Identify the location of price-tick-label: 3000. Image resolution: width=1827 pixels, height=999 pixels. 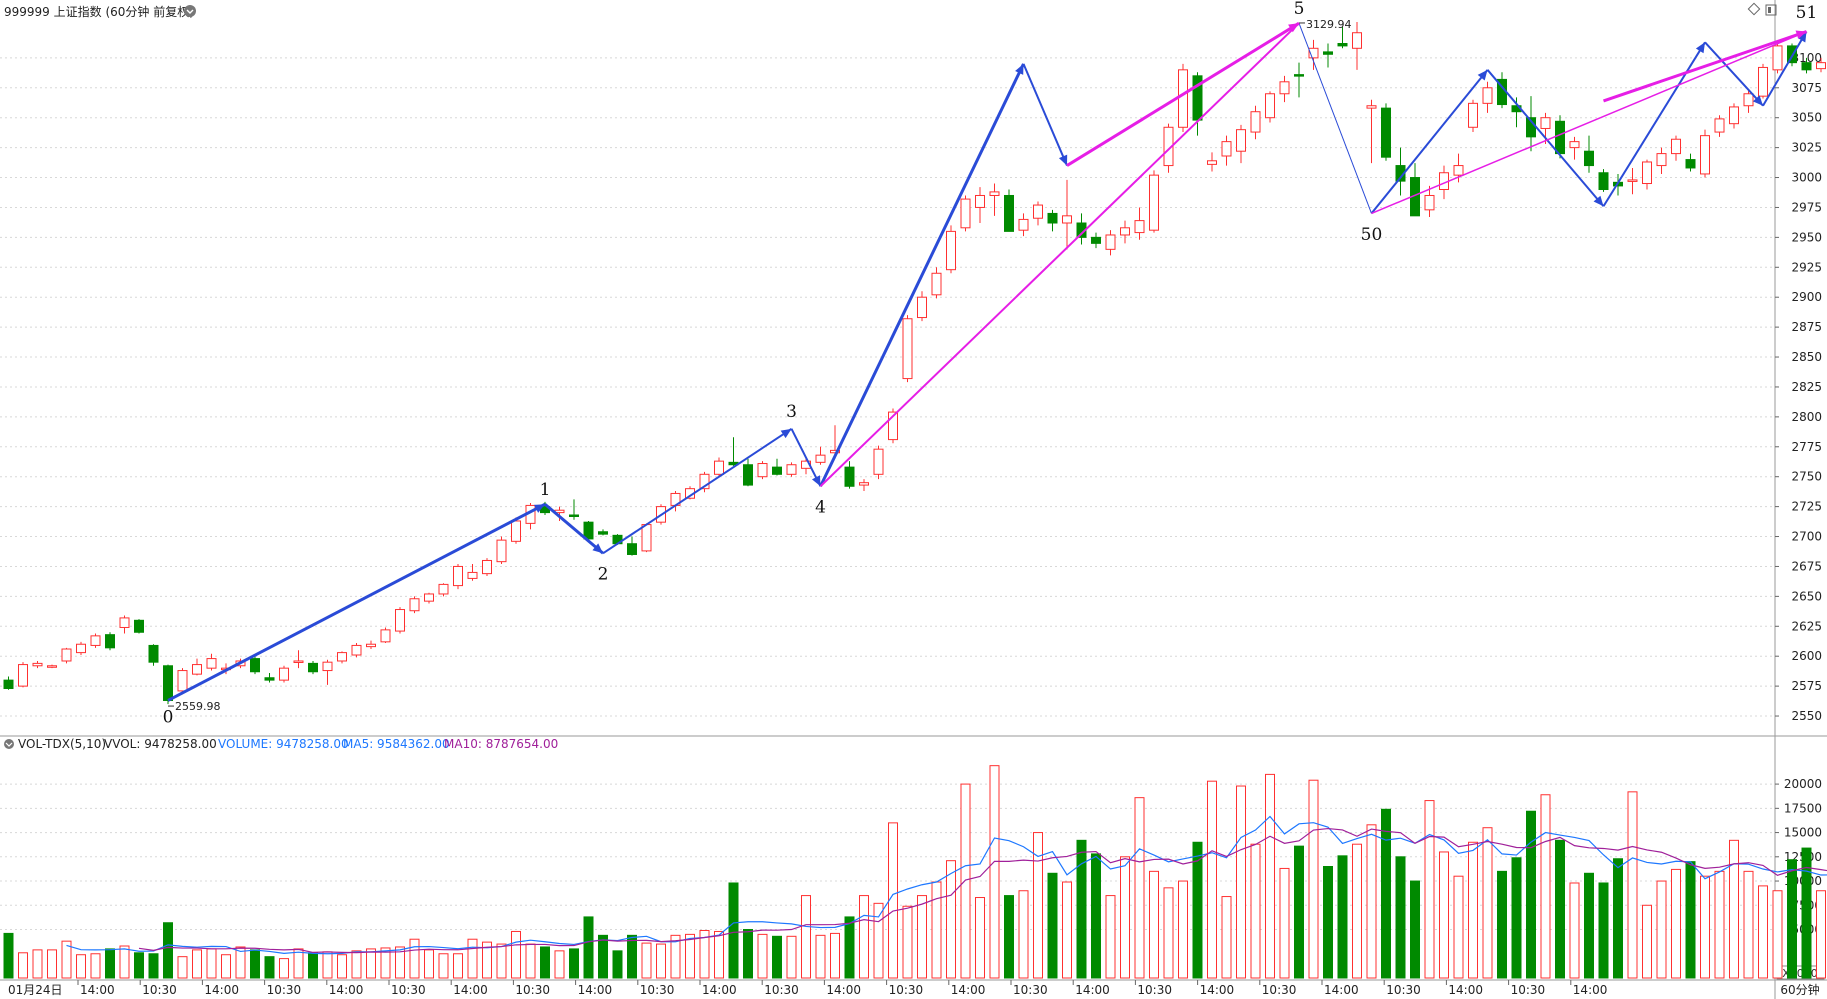
(1806, 178).